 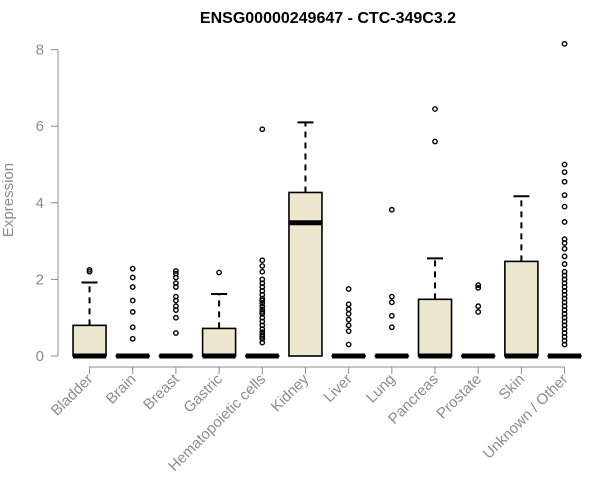 What do you see at coordinates (290, 392) in the screenshot?
I see `x-tick-label: Kidney` at bounding box center [290, 392].